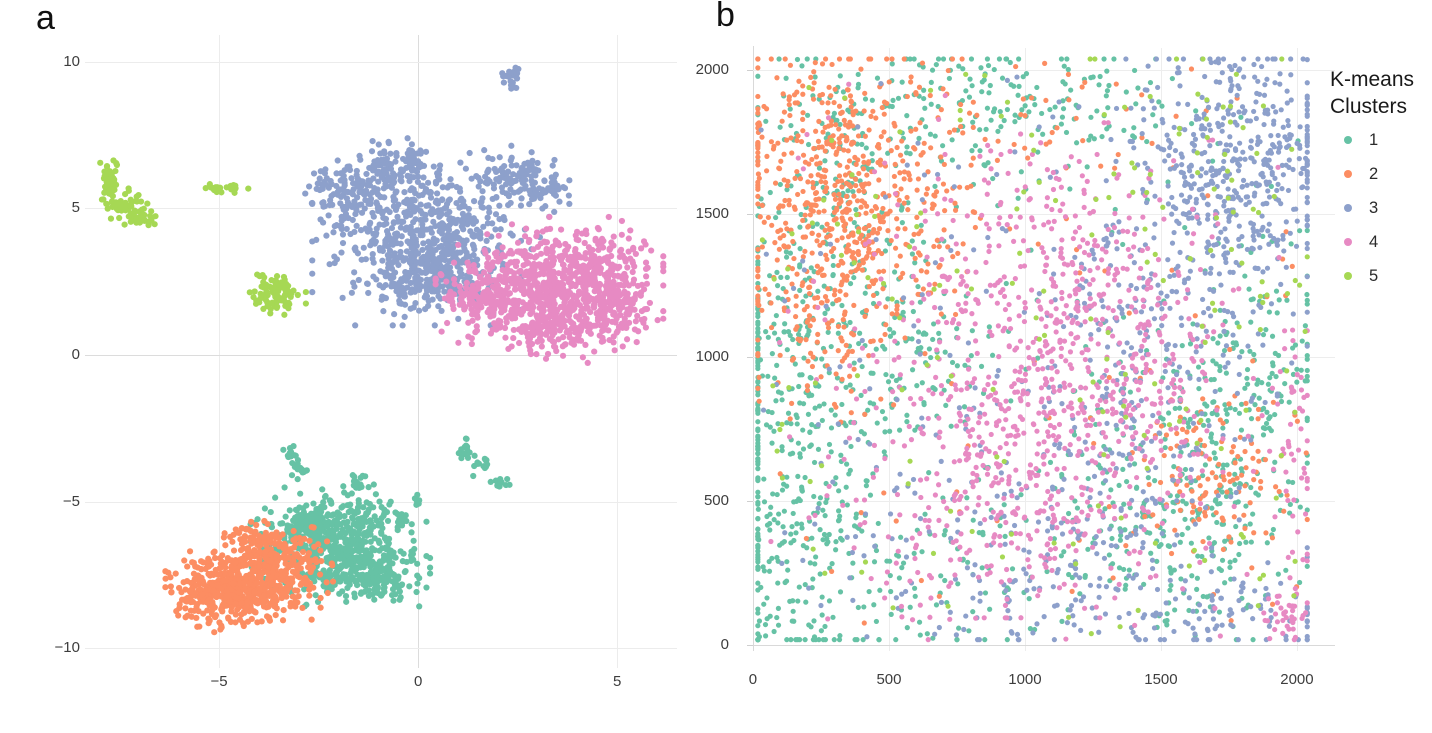 The height and width of the screenshot is (733, 1432). What do you see at coordinates (1297, 679) in the screenshot?
I see `panel-b-x-tick-label: 2000` at bounding box center [1297, 679].